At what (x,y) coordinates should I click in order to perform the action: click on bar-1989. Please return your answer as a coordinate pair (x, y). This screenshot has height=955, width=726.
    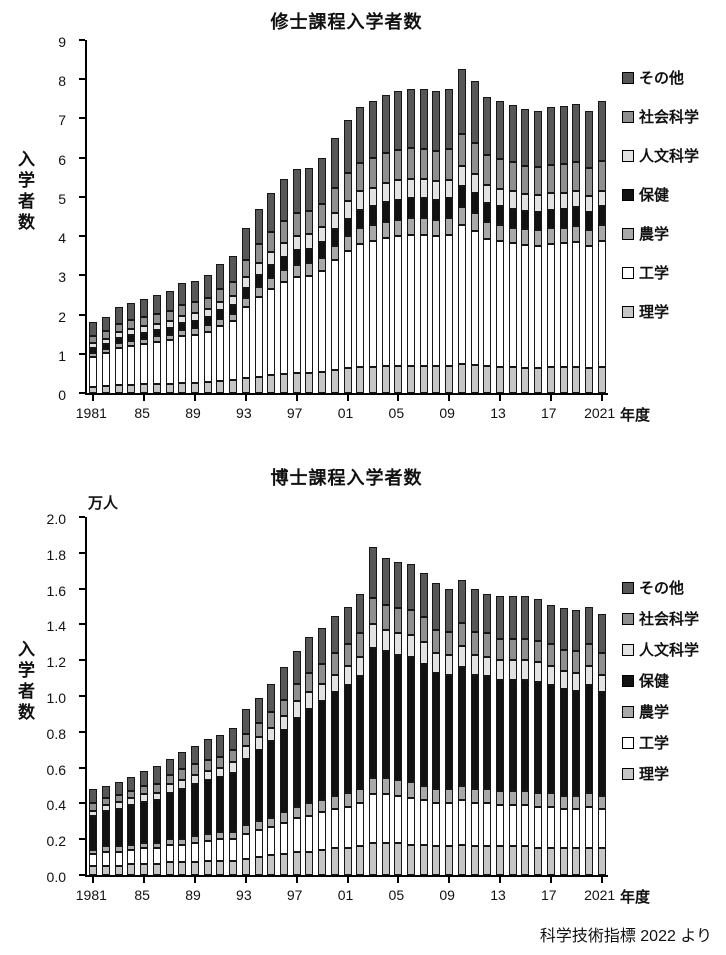
    Looking at the image, I should click on (195, 337).